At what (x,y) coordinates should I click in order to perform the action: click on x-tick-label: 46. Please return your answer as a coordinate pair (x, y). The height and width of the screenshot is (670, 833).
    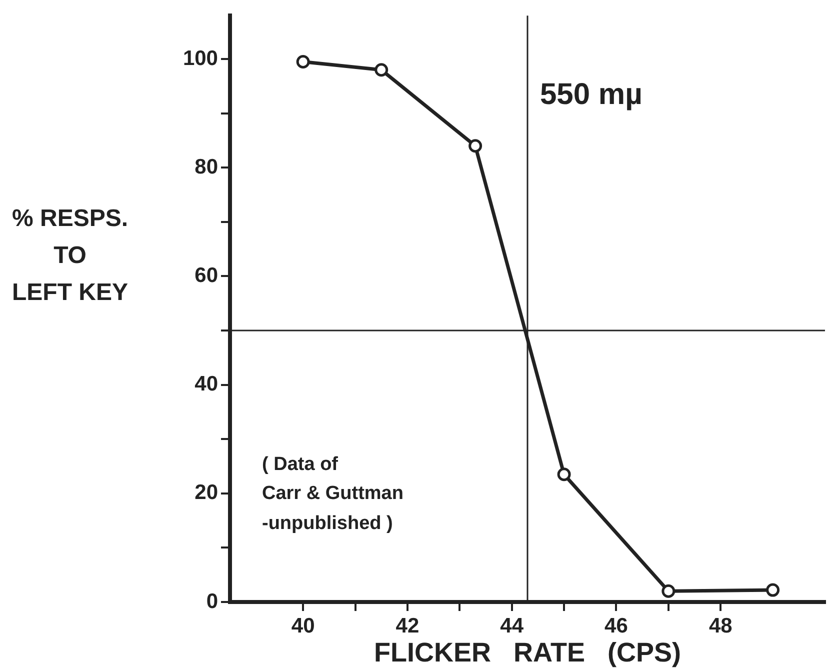
    Looking at the image, I should click on (616, 626).